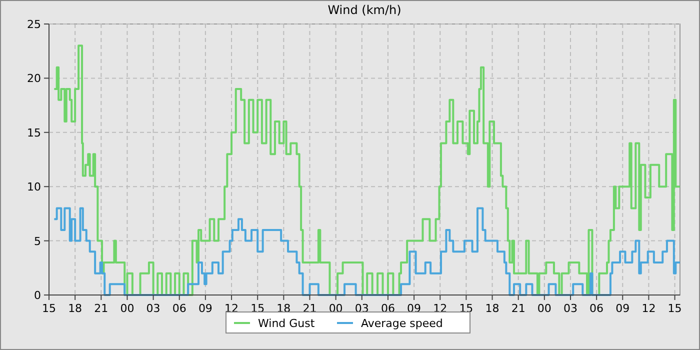 Image resolution: width=700 pixels, height=350 pixels. Describe the element at coordinates (34, 187) in the screenshot. I see `y-tick-label: 10` at that location.